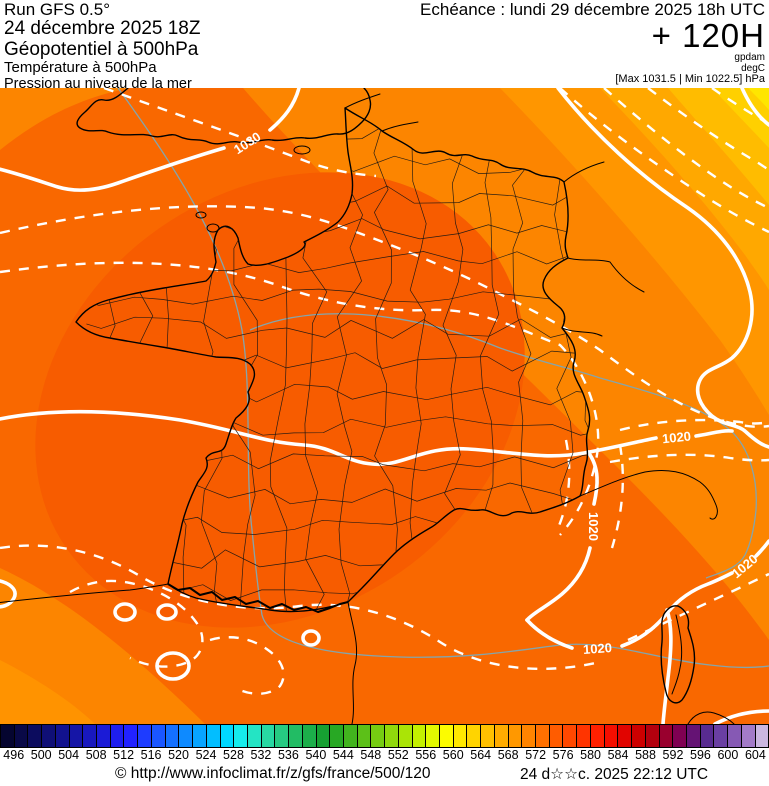  I want to click on colorbar-tick-label: 516, so click(151, 755).